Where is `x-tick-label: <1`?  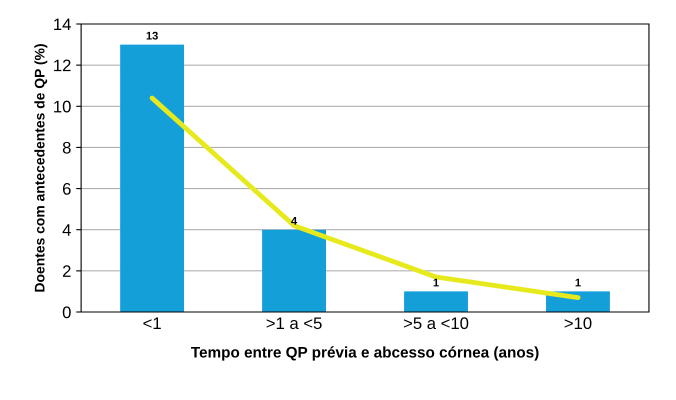 x-tick-label: <1 is located at coordinates (152, 323).